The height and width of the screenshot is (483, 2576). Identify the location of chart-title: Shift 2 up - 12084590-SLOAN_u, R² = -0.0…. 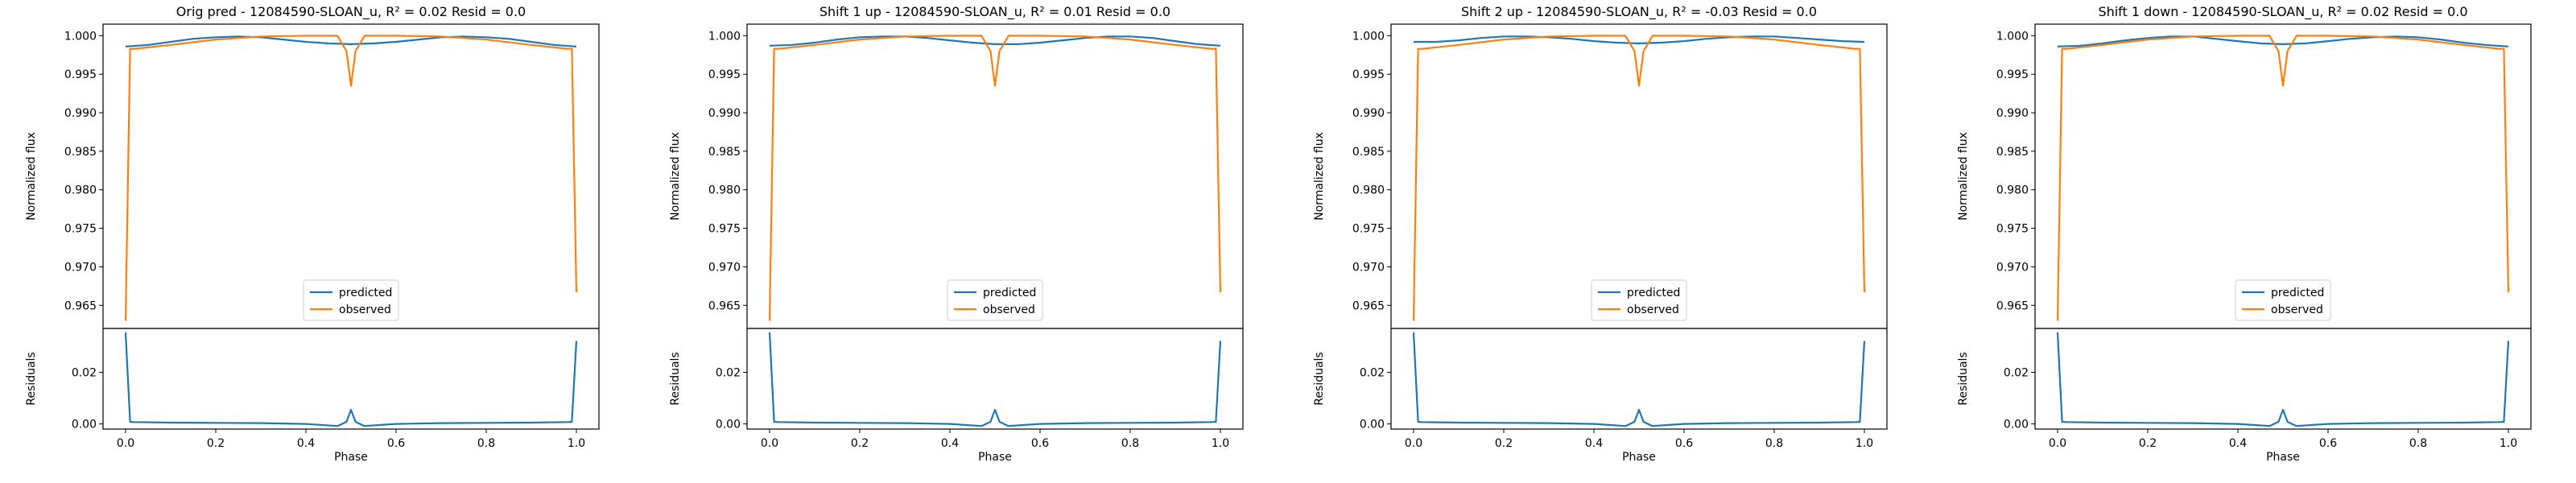
(1639, 12).